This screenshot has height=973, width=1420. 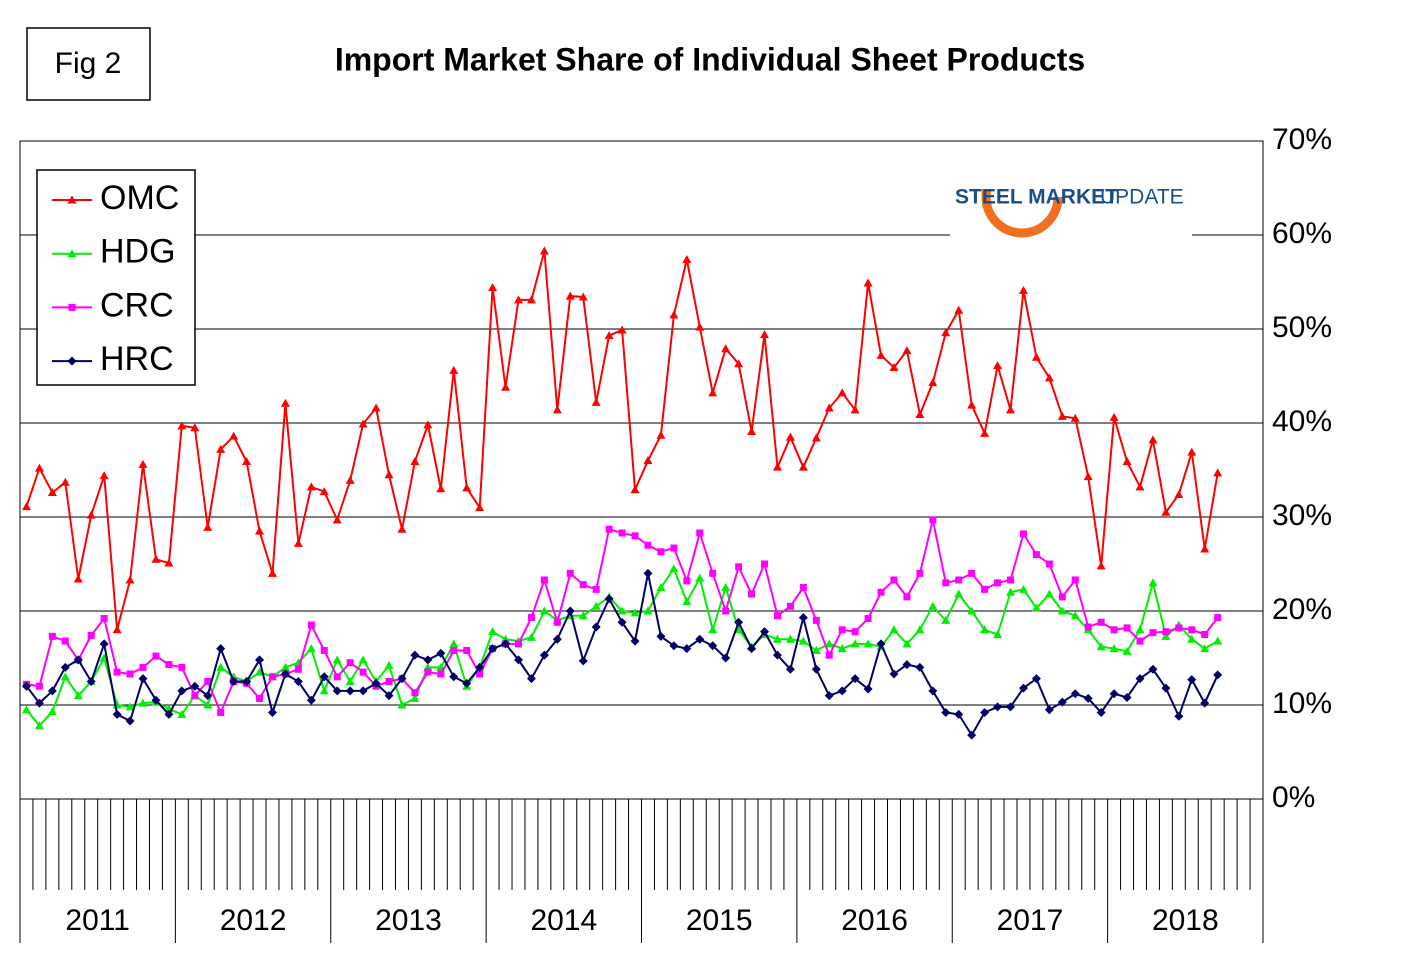 I want to click on legend: OMC HDG CRC HRC, so click(x=116, y=277).